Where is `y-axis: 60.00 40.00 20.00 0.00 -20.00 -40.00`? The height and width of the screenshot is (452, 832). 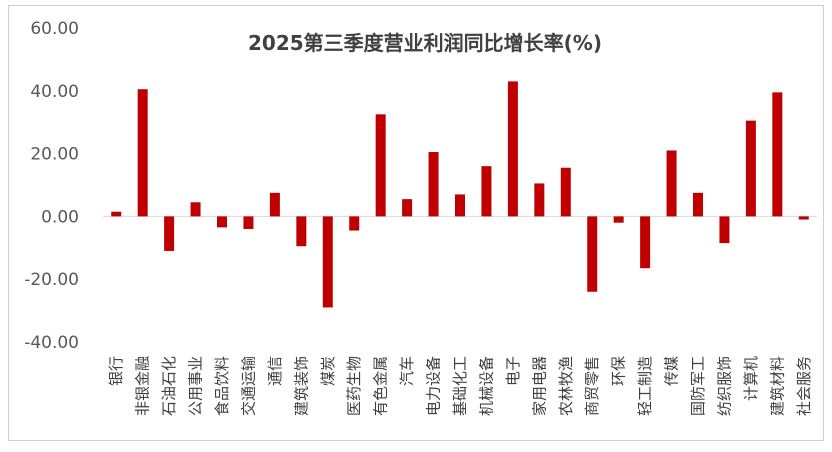 y-axis: 60.00 40.00 20.00 0.00 -20.00 -40.00 is located at coordinates (51, 186).